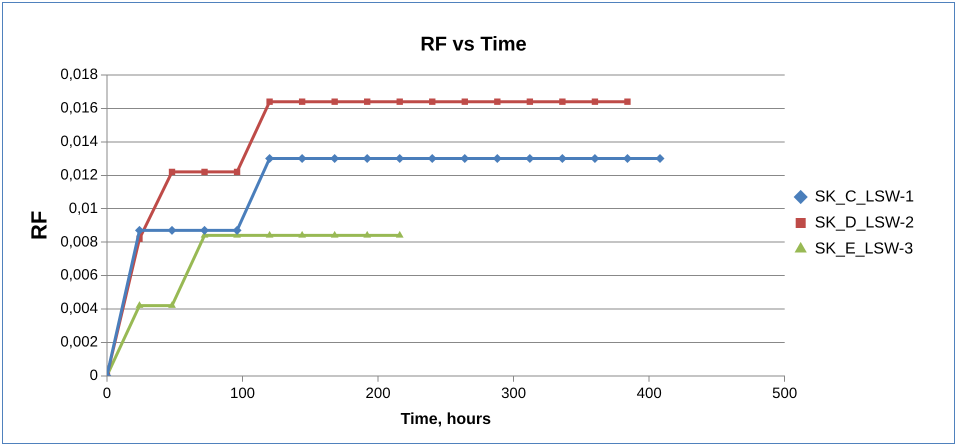  What do you see at coordinates (79, 175) in the screenshot?
I see `y-tick-label: 0,012` at bounding box center [79, 175].